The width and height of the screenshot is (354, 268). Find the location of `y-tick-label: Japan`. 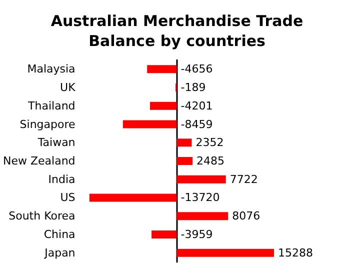

y-tick-label: Japan is located at coordinates (60, 253).